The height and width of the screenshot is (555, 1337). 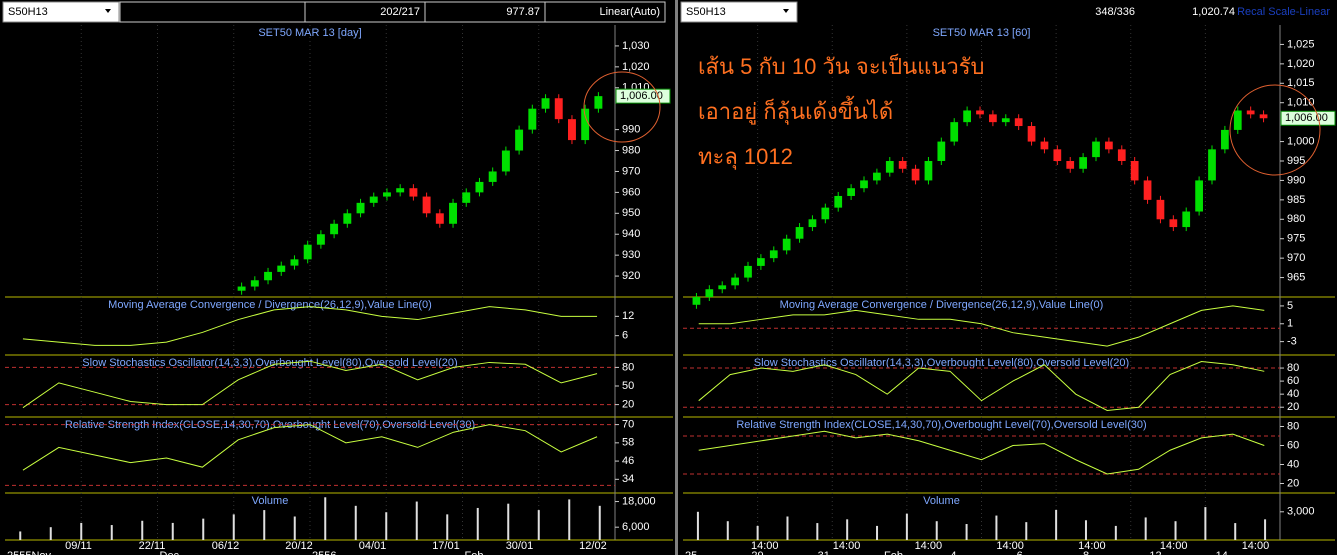 What do you see at coordinates (1115, 12) in the screenshot?
I see `toolbar-counter: 348/336` at bounding box center [1115, 12].